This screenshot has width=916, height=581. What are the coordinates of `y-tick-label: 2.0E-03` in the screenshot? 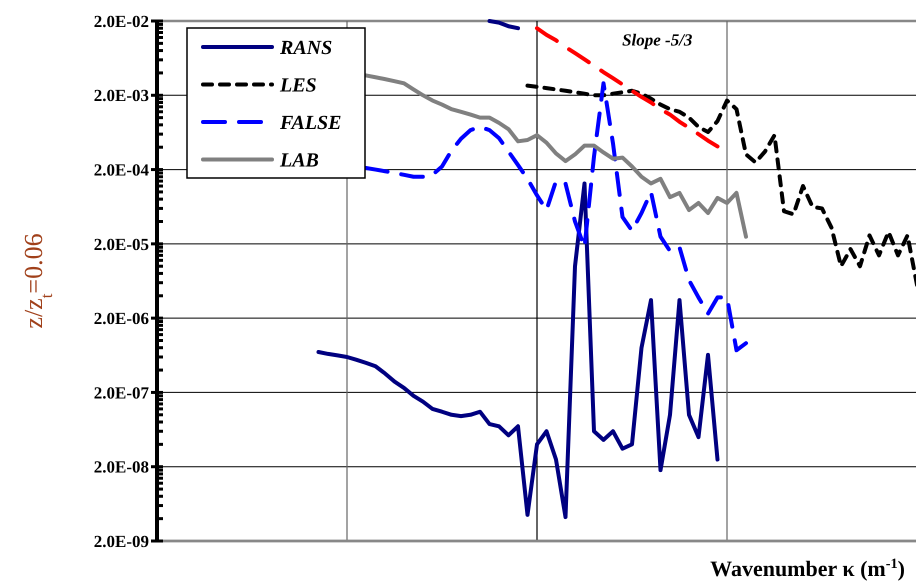 It's located at (121, 96).